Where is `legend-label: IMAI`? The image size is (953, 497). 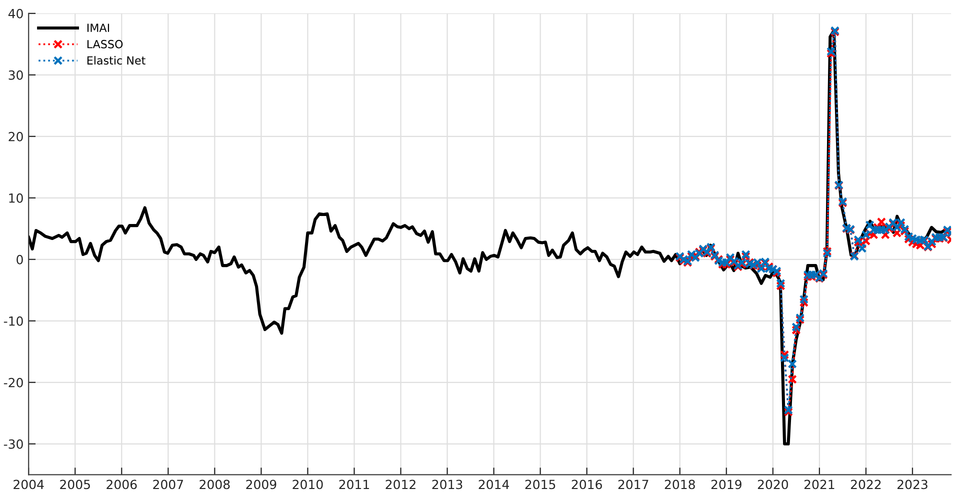
legend-label: IMAI is located at coordinates (98, 28).